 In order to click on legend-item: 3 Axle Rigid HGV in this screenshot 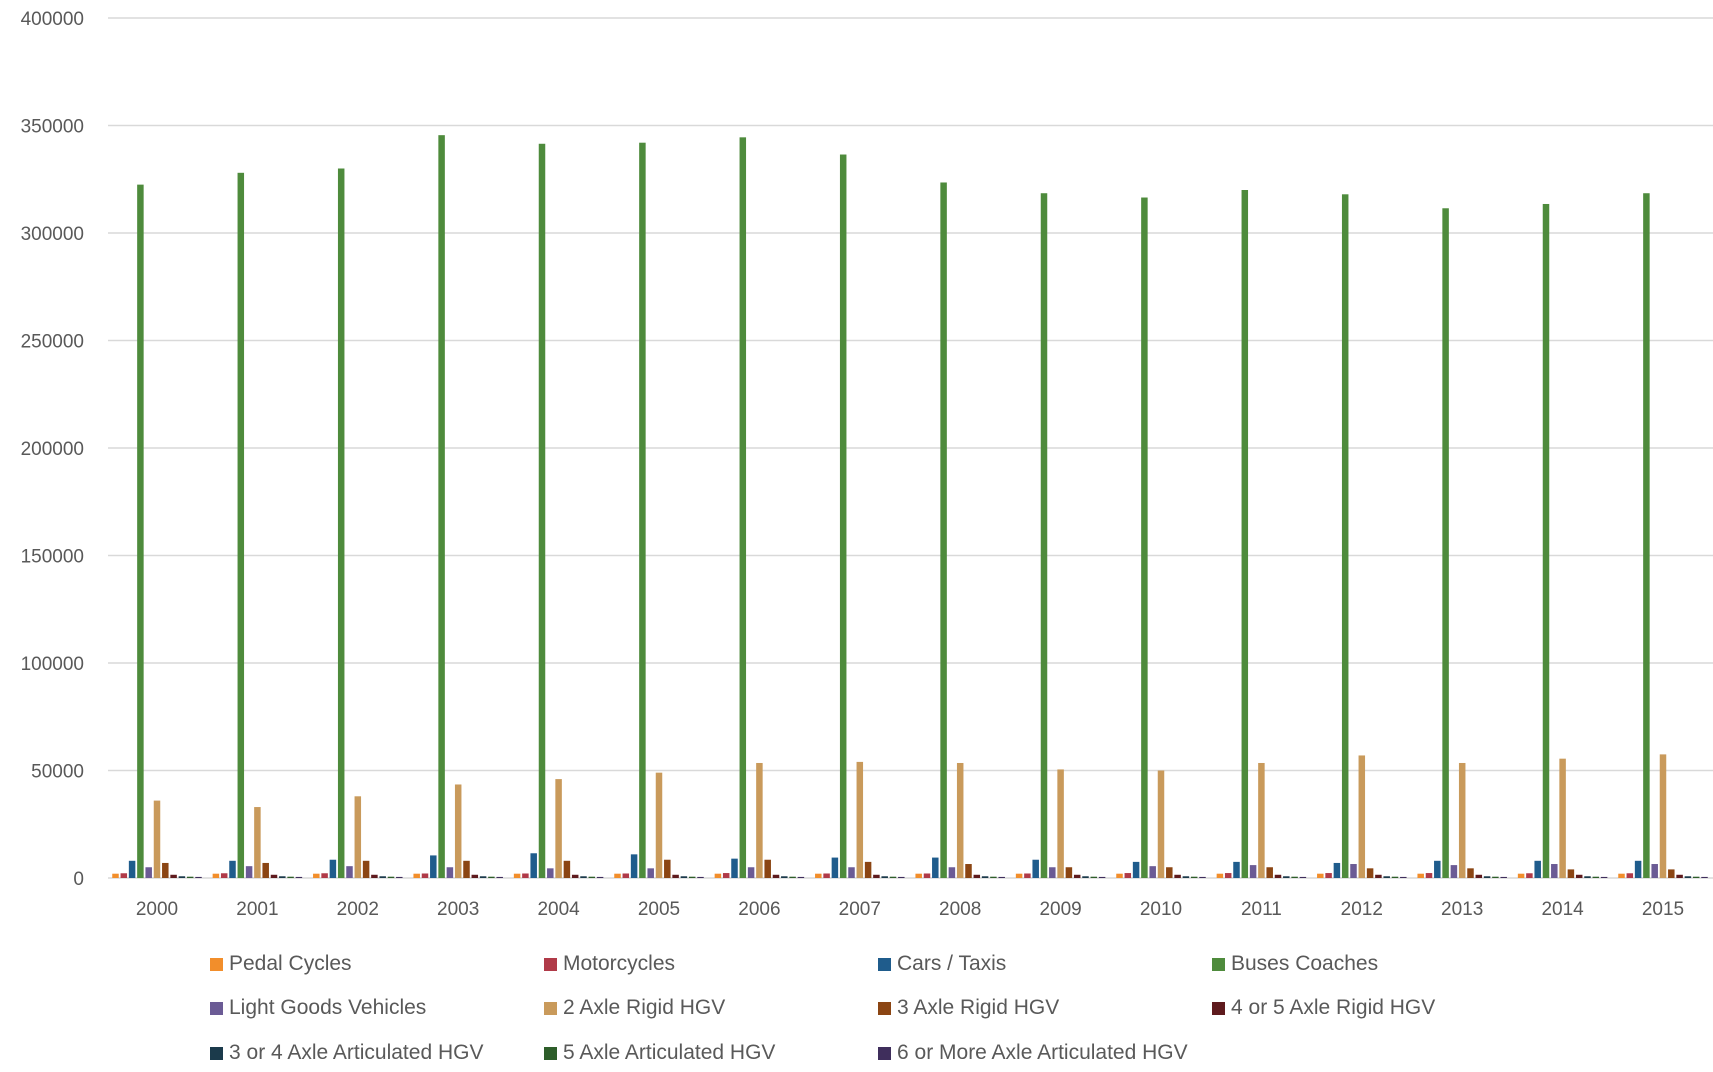, I will do `click(968, 1008)`.